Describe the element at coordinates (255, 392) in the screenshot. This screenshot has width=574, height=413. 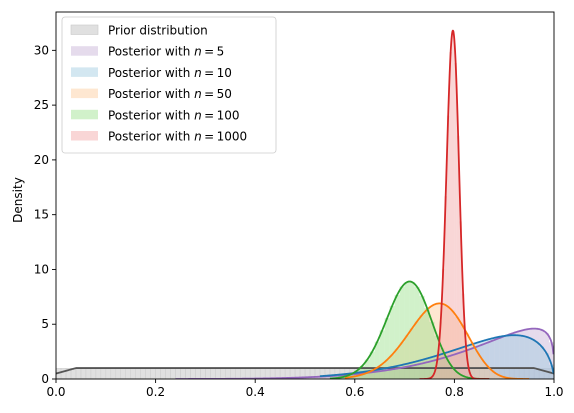
I see `x-tick-label: 0.4` at that location.